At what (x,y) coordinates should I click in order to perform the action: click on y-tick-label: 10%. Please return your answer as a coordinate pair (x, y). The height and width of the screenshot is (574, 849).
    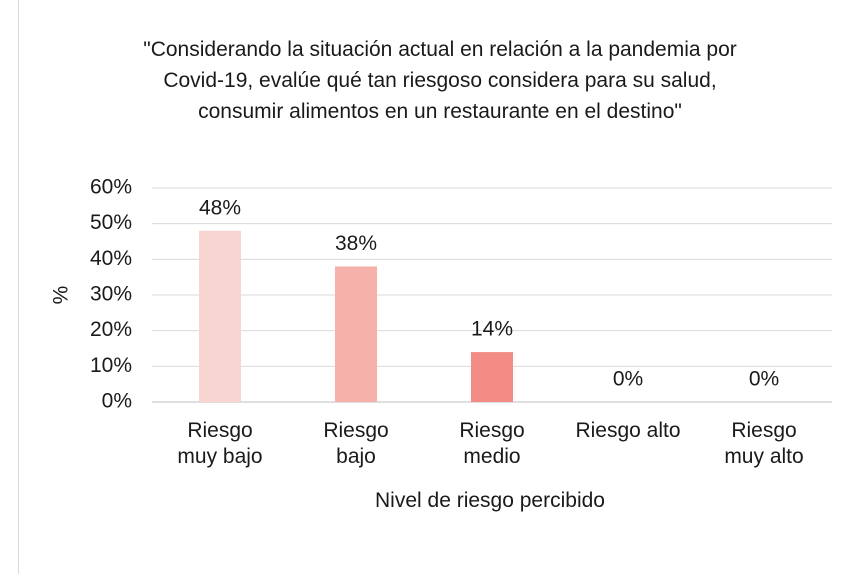
    Looking at the image, I should click on (111, 365).